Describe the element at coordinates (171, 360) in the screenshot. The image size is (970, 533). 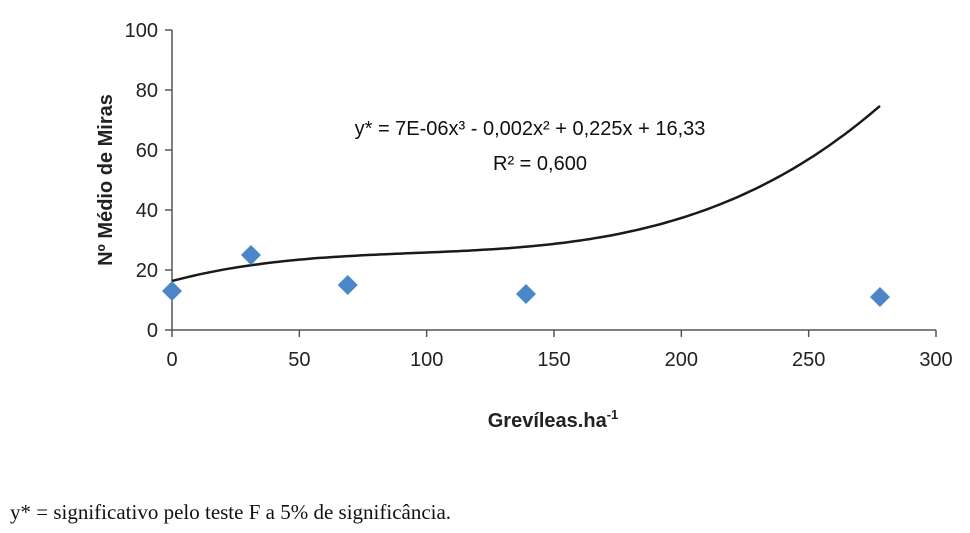
I see `x-tick-label: 0` at that location.